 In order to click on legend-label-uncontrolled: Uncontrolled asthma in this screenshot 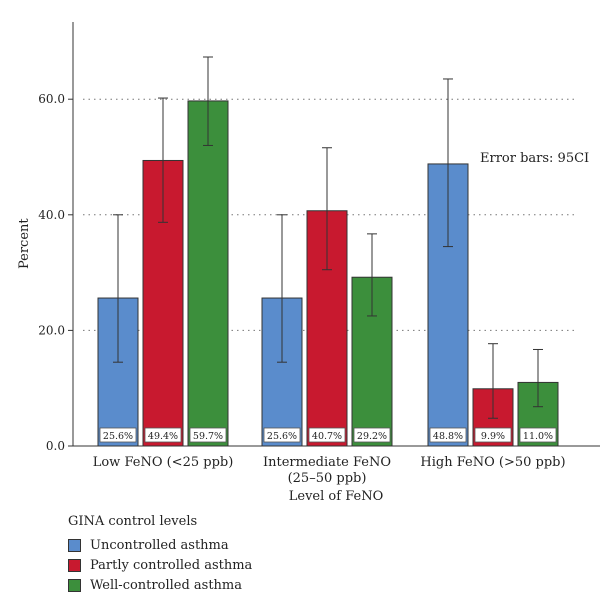, I will do `click(159, 545)`.